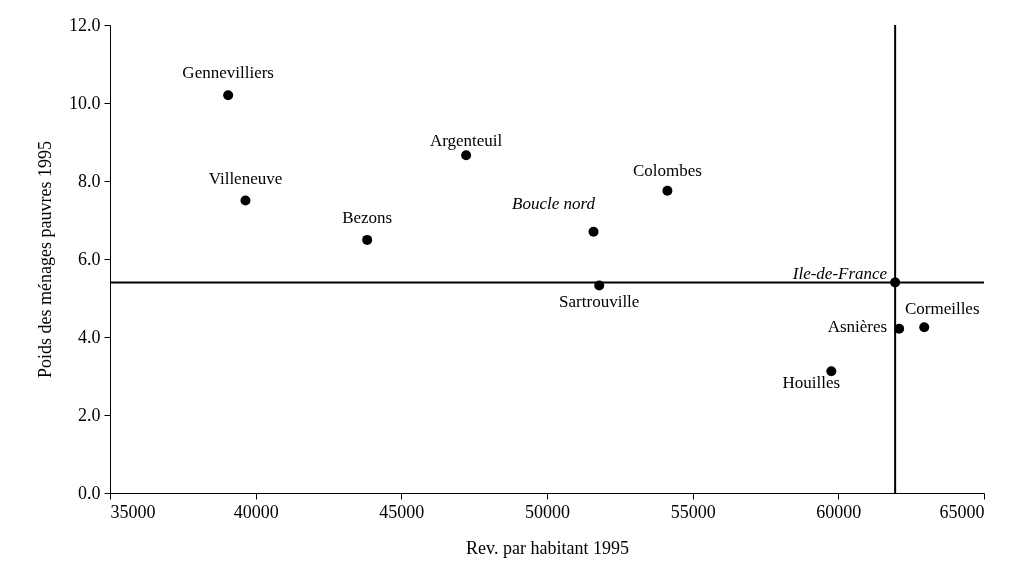  What do you see at coordinates (599, 301) in the screenshot?
I see `annotation: Sartrouville` at bounding box center [599, 301].